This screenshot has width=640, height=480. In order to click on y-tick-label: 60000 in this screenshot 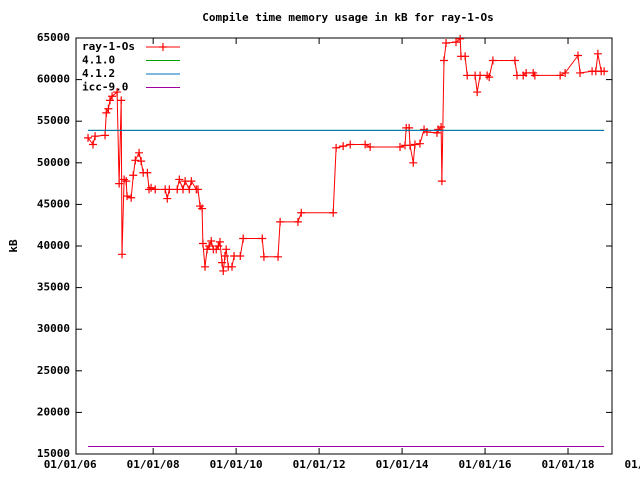, I will do `click(53, 79)`.